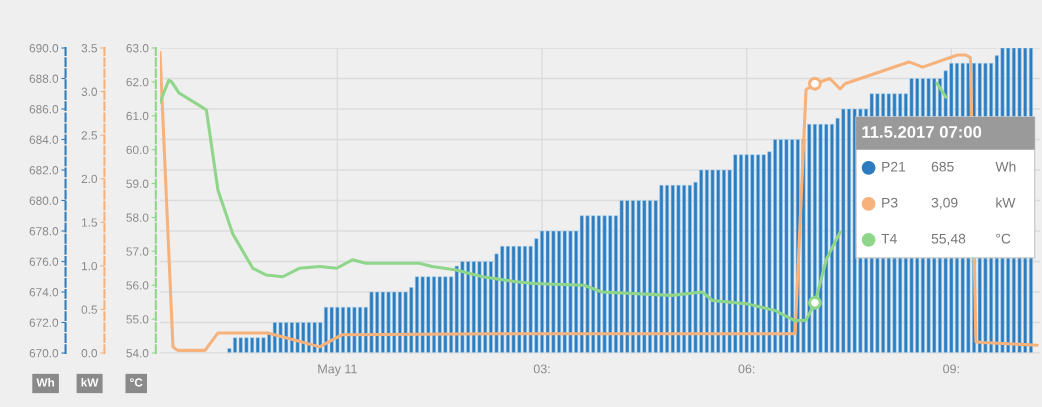 The image size is (1042, 407). What do you see at coordinates (137, 217) in the screenshot?
I see `y3-tick-label: 58.0` at bounding box center [137, 217].